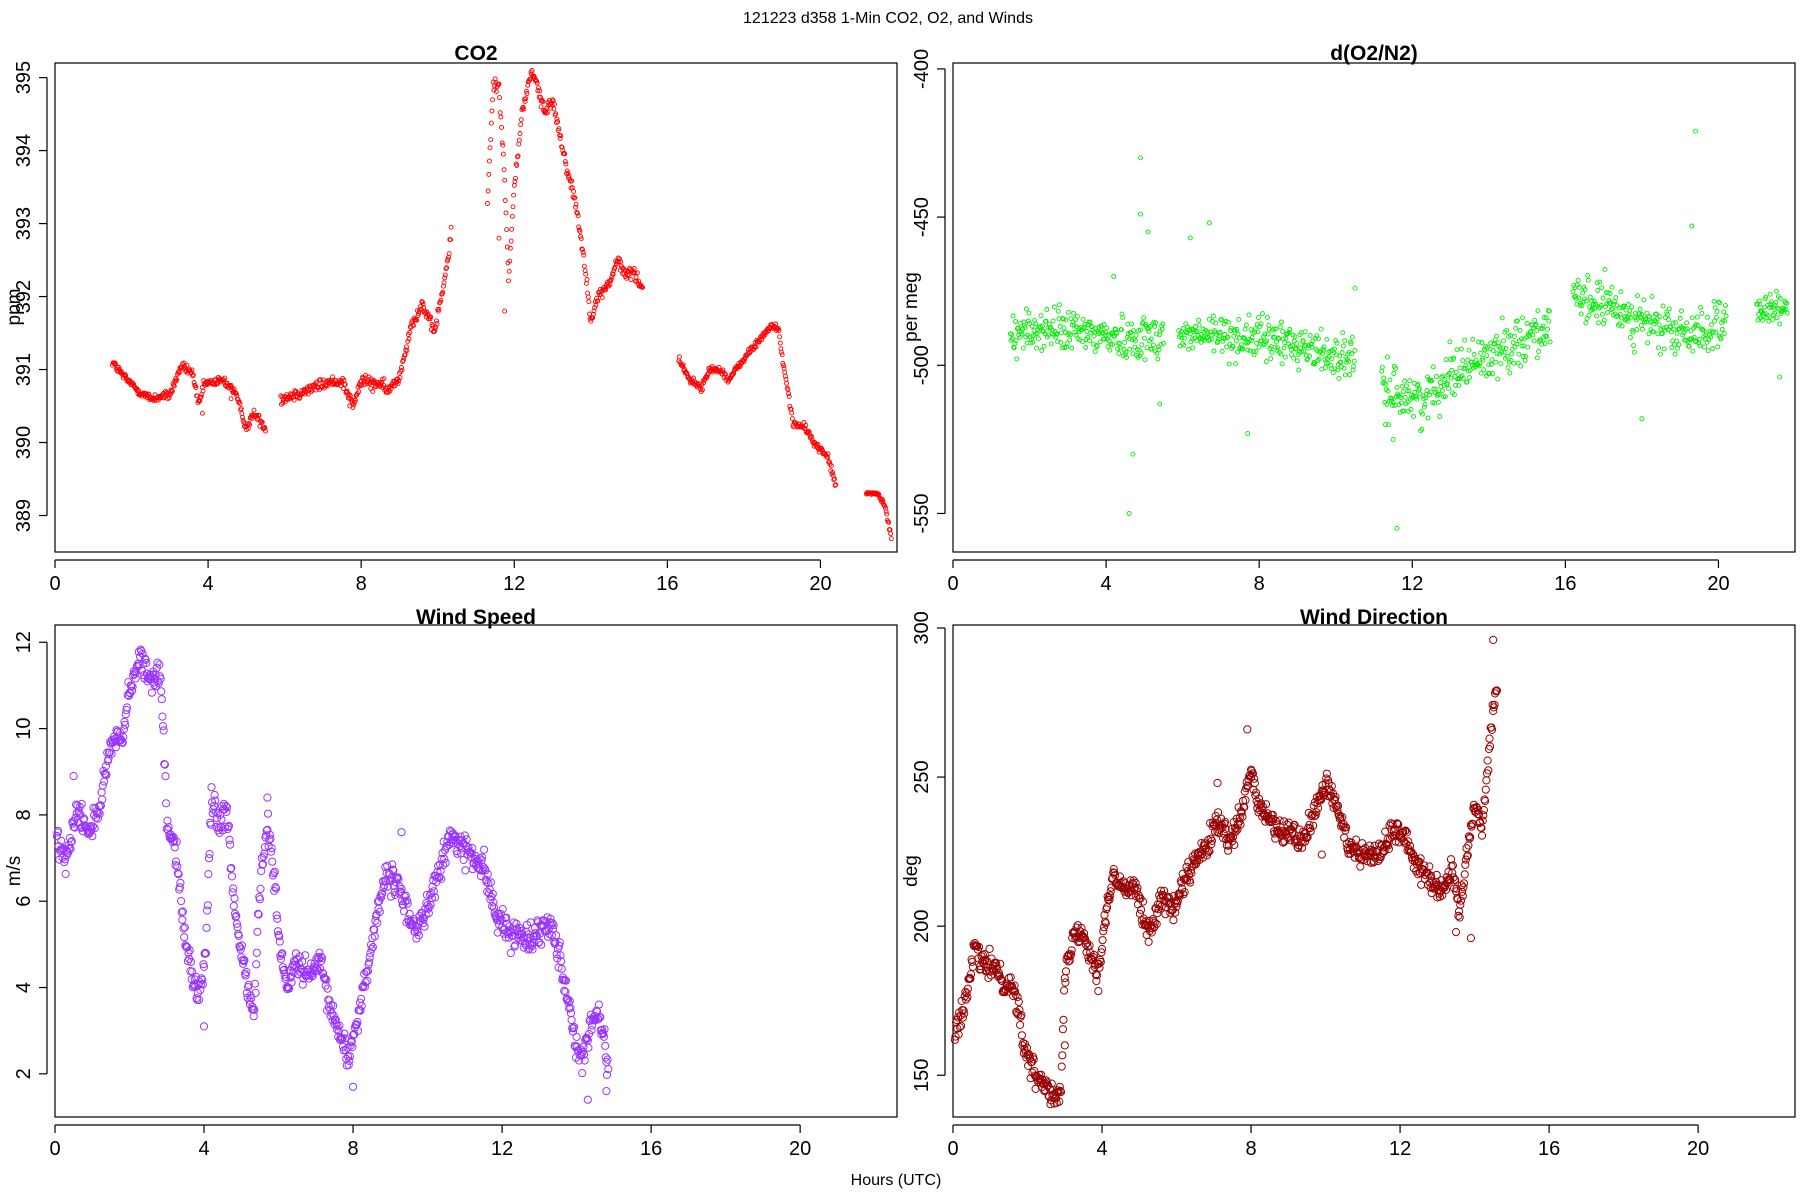  Describe the element at coordinates (1398, 329) in the screenshot. I see `data-points` at that location.